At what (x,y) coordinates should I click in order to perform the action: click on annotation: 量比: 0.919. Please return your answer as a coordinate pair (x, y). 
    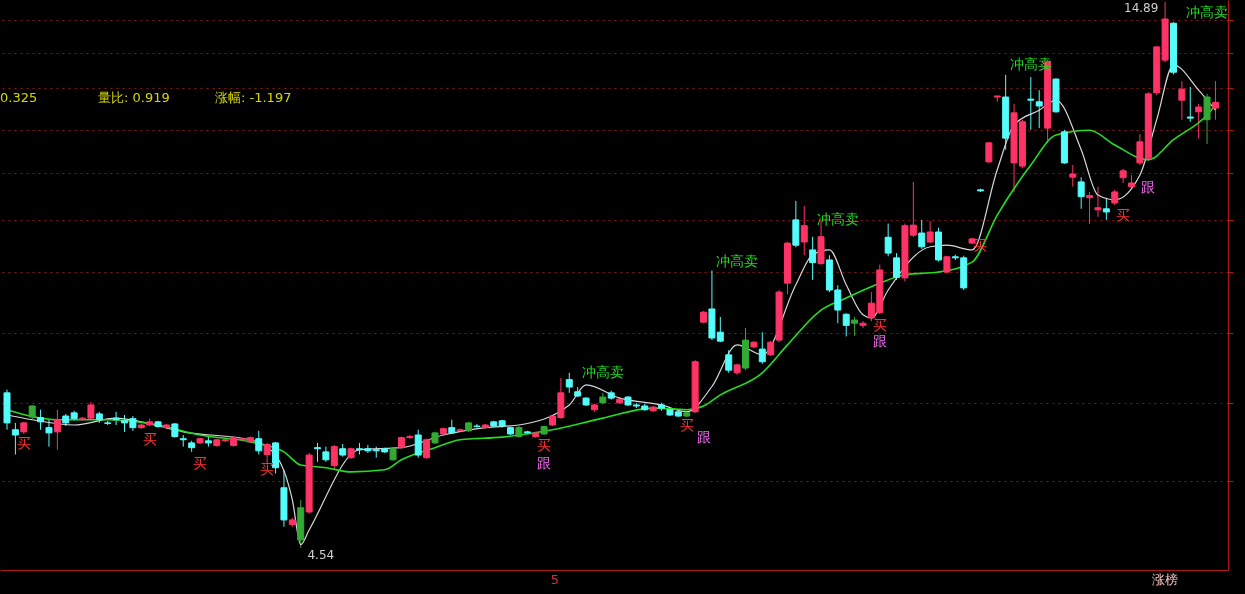
    Looking at the image, I should click on (134, 97).